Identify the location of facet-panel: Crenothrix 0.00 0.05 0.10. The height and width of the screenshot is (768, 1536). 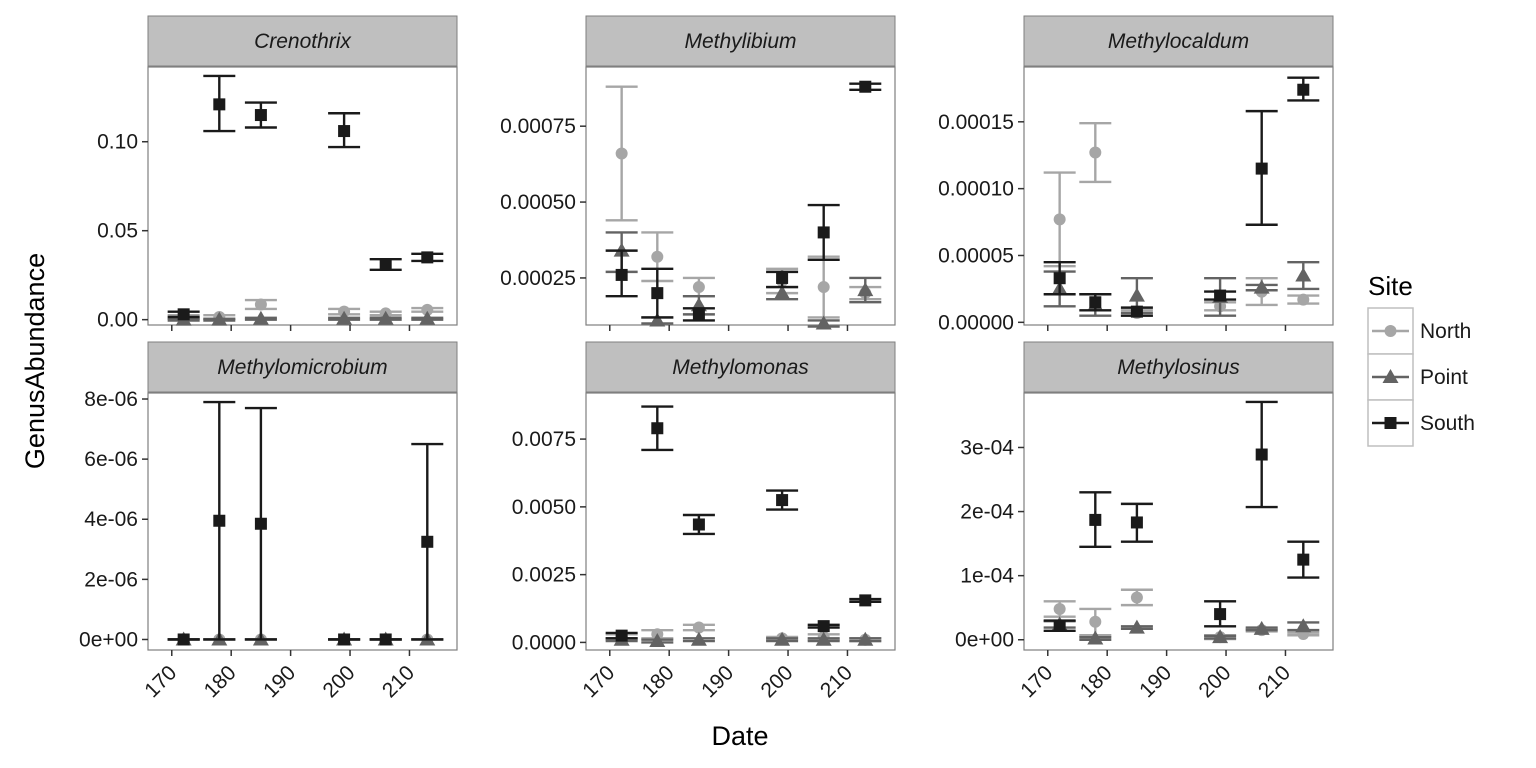
(277, 173).